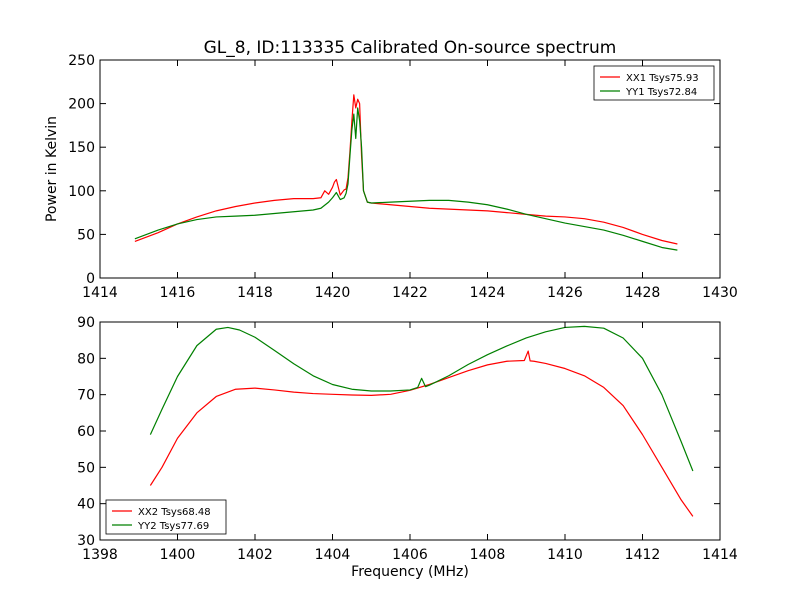 The width and height of the screenshot is (800, 600). Describe the element at coordinates (86, 432) in the screenshot. I see `bottom-y-tick-label: 60` at that location.